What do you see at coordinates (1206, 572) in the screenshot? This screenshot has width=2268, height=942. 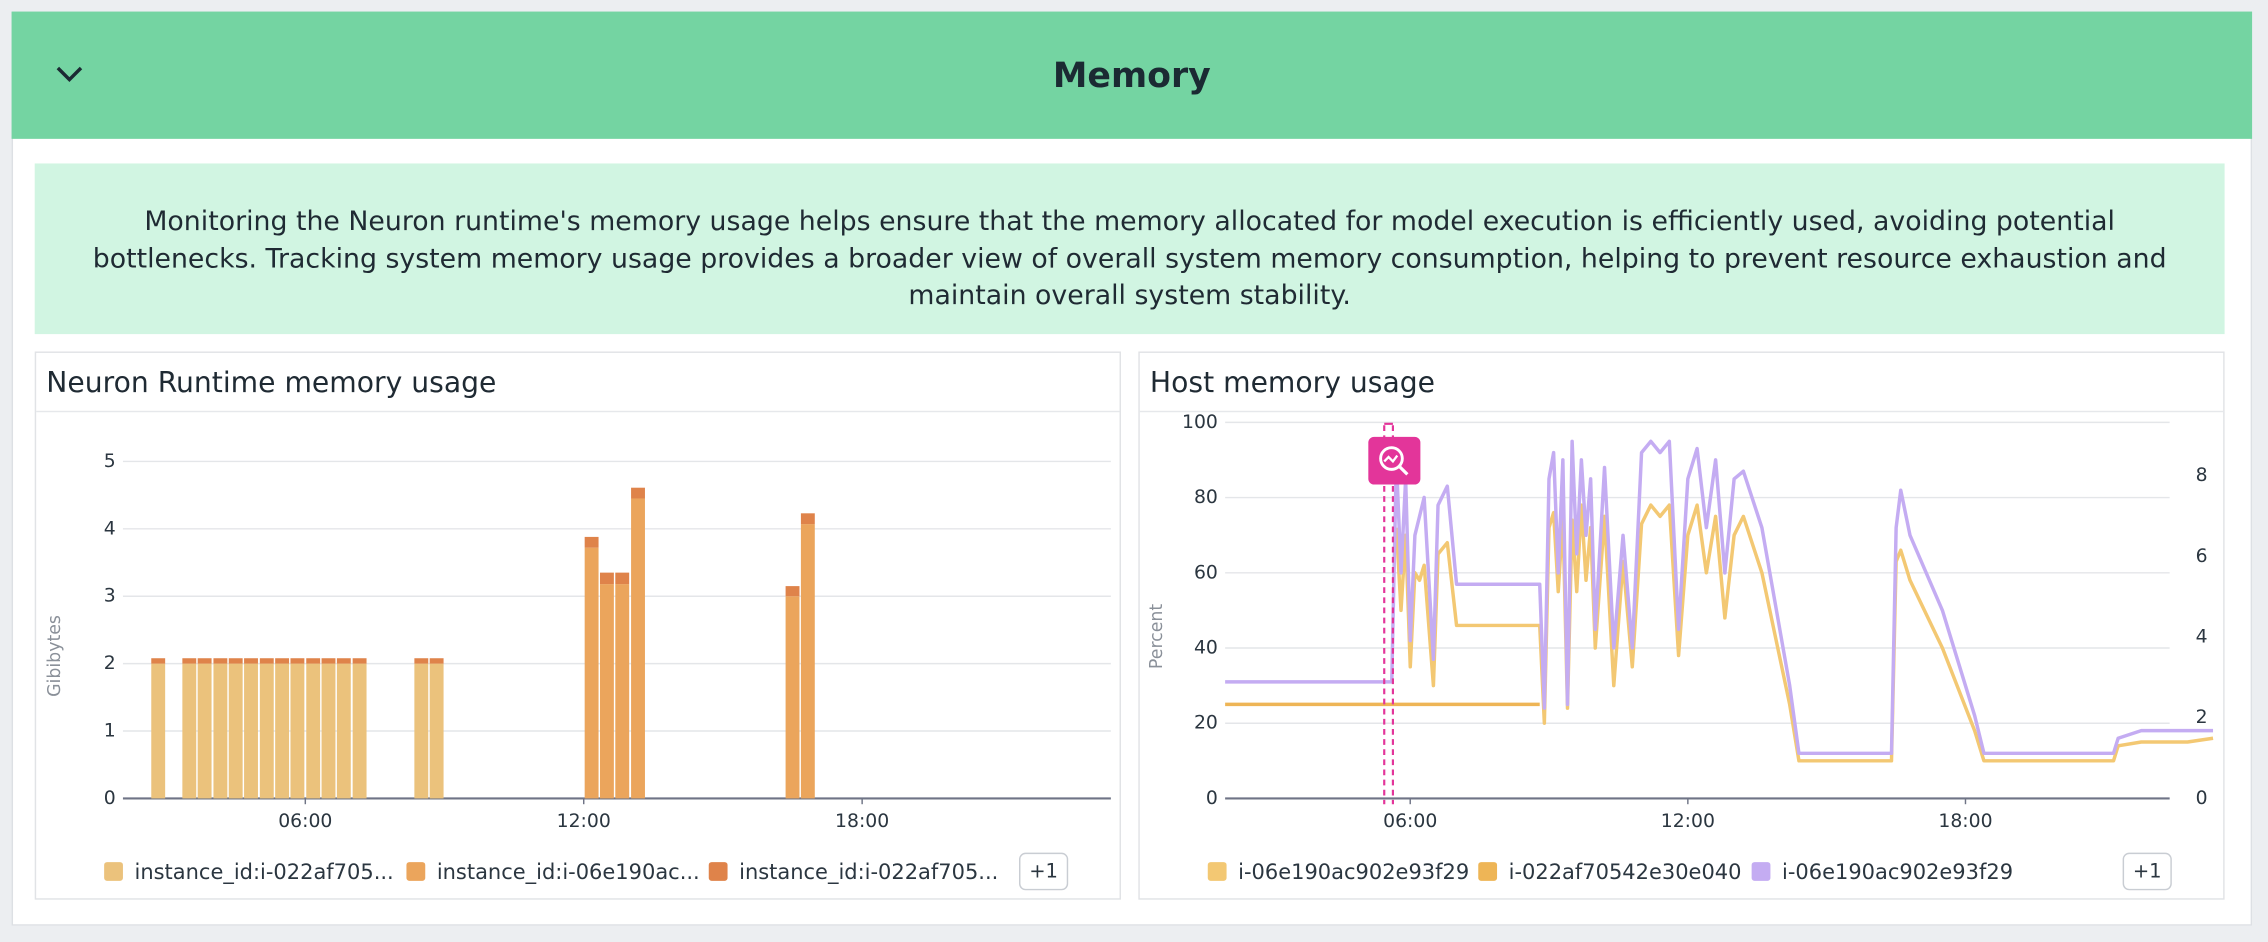 I see `y-tick-label: 60` at bounding box center [1206, 572].